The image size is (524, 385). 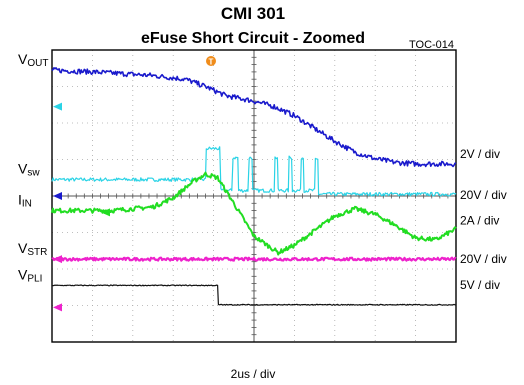 I want to click on channel-label-iin: IIN, so click(x=25, y=201).